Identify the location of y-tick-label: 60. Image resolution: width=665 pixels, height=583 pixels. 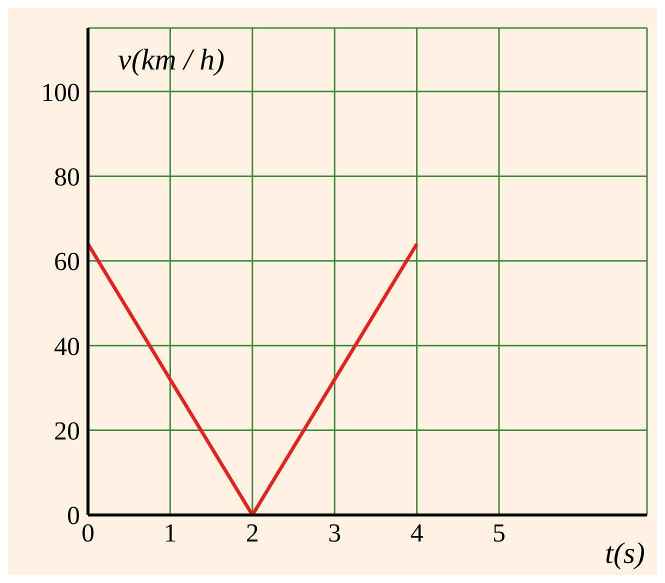
(67, 261).